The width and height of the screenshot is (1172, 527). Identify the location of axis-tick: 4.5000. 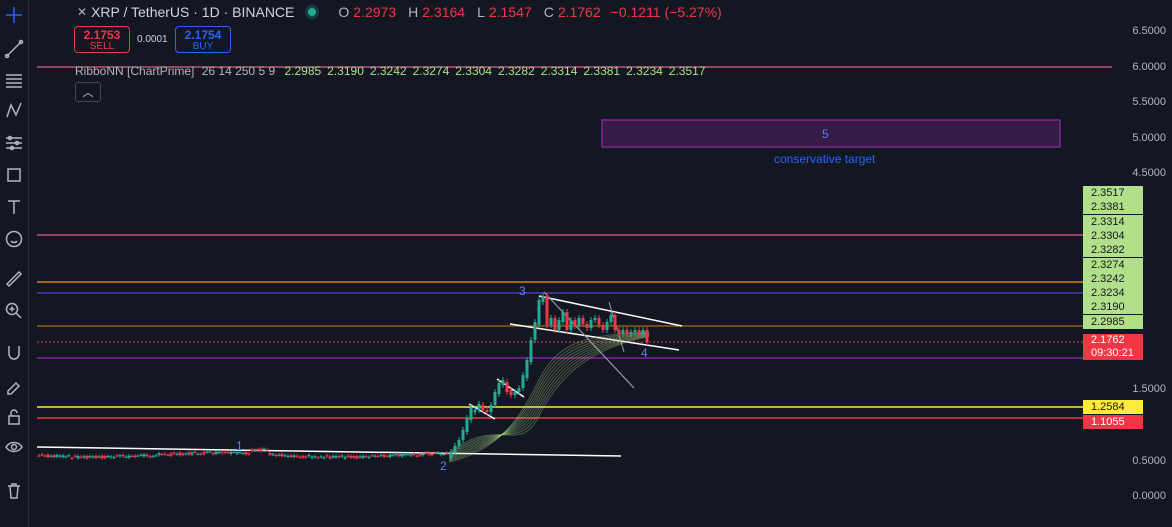
(1149, 173).